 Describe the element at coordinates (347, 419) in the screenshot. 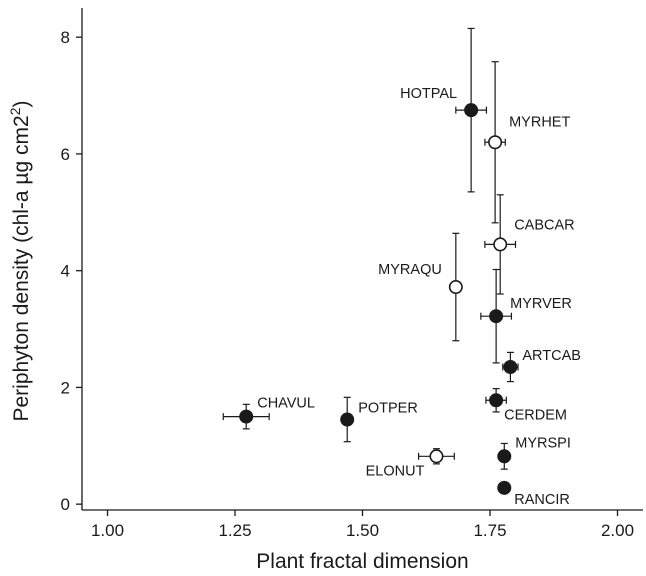

I see `point-potper` at that location.